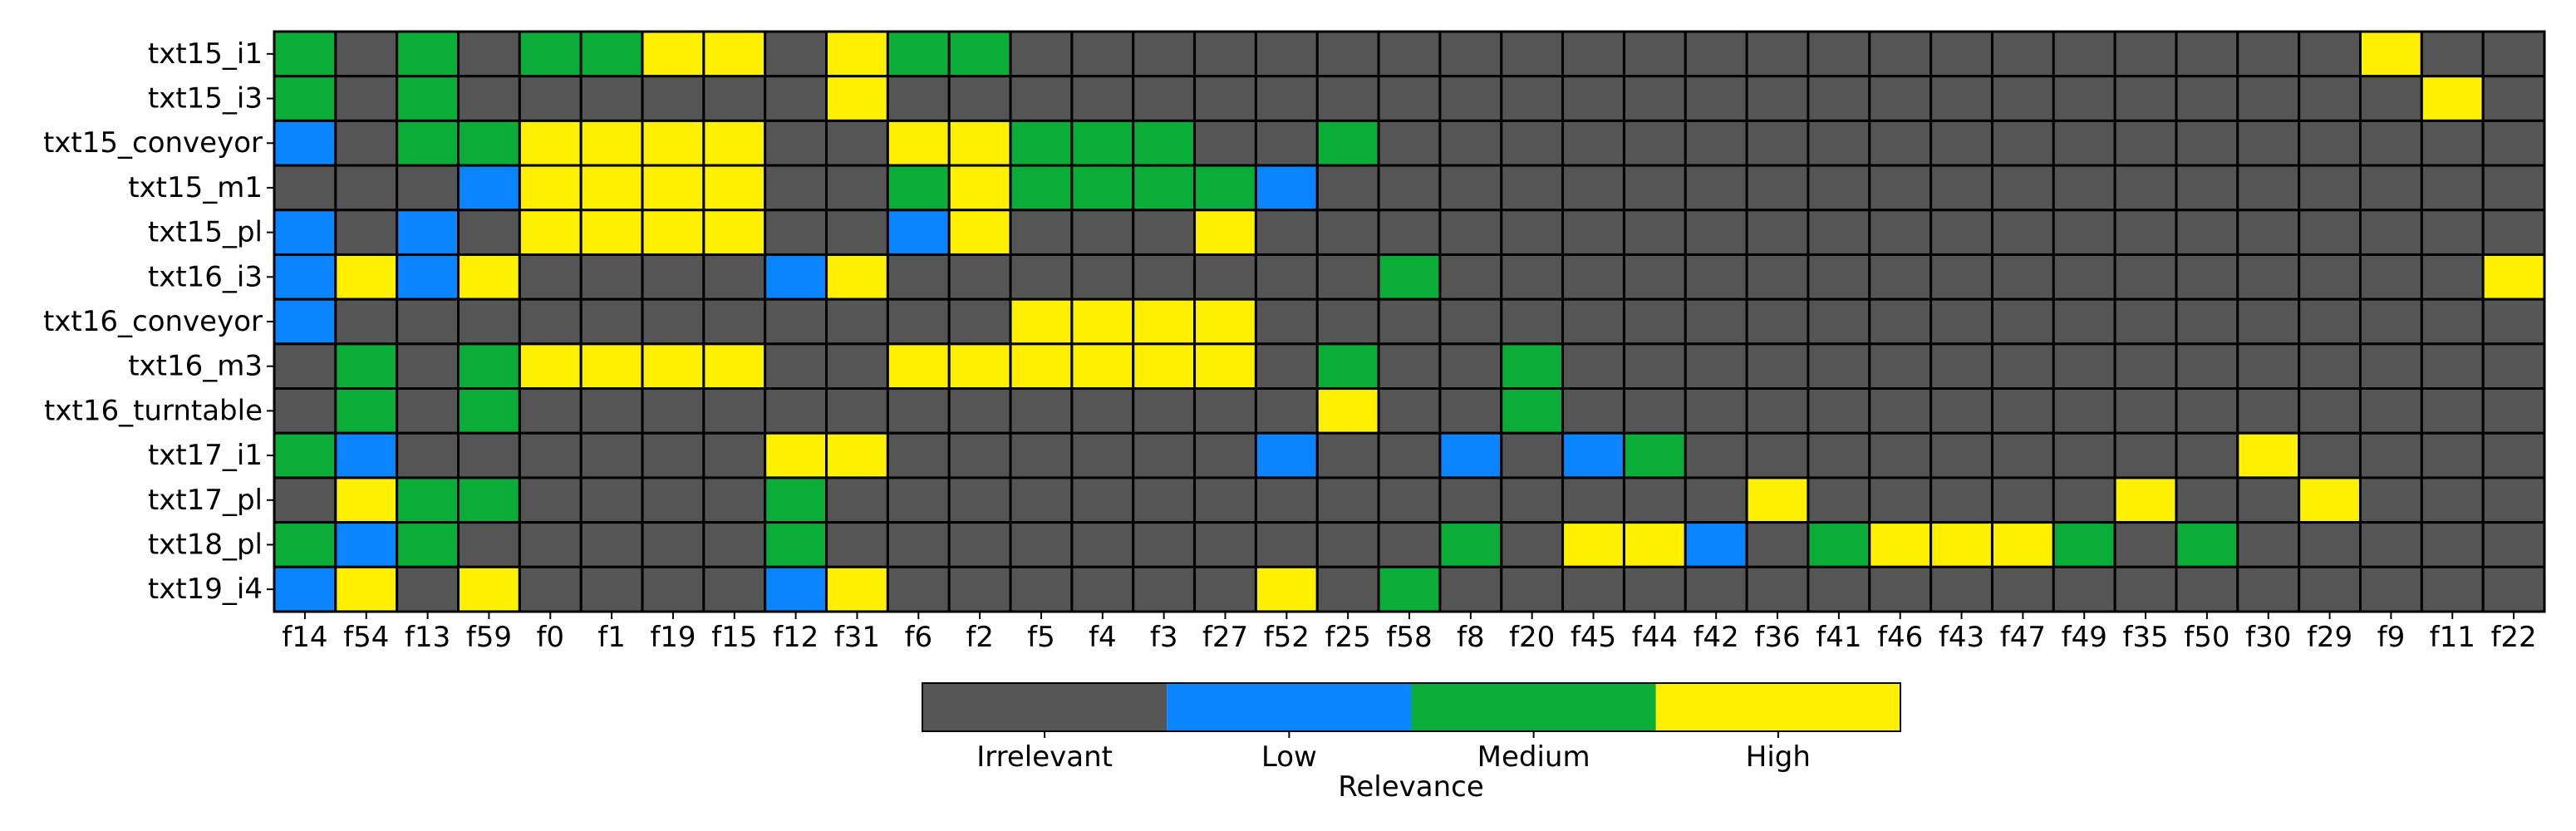 The image size is (2576, 831). What do you see at coordinates (980, 637) in the screenshot?
I see `column-label: f2` at bounding box center [980, 637].